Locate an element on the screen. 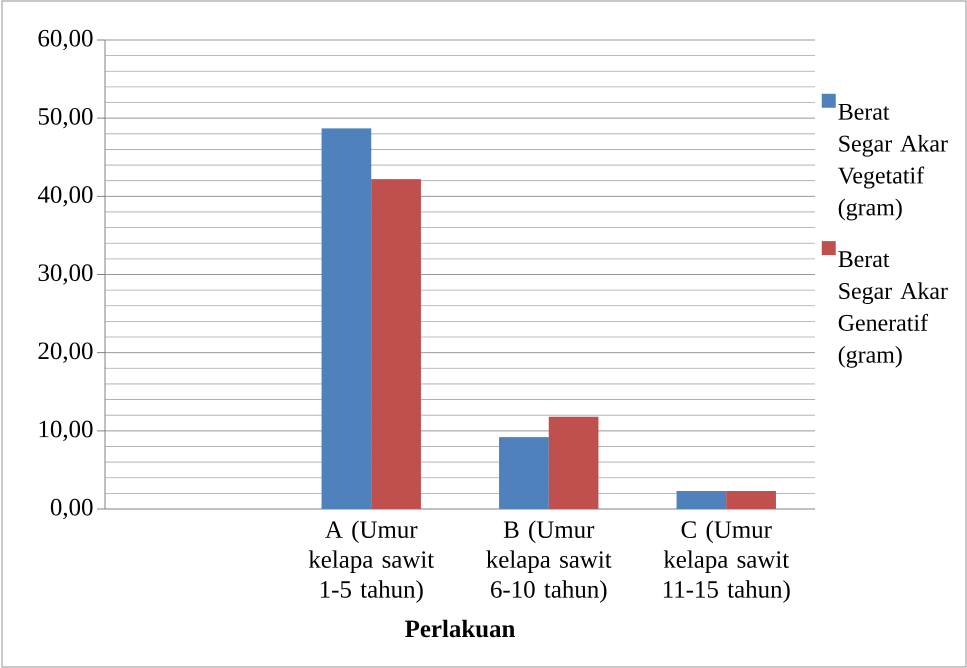 This screenshot has height=668, width=967. x-tick-label: A (Umur kelapa sawit 1-5 tahun) is located at coordinates (371, 561).